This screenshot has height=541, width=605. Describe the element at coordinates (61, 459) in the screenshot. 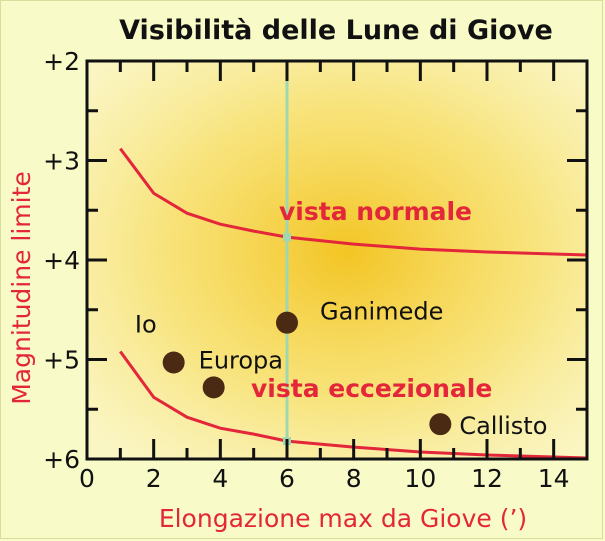

I see `y-tick-label: +6` at that location.